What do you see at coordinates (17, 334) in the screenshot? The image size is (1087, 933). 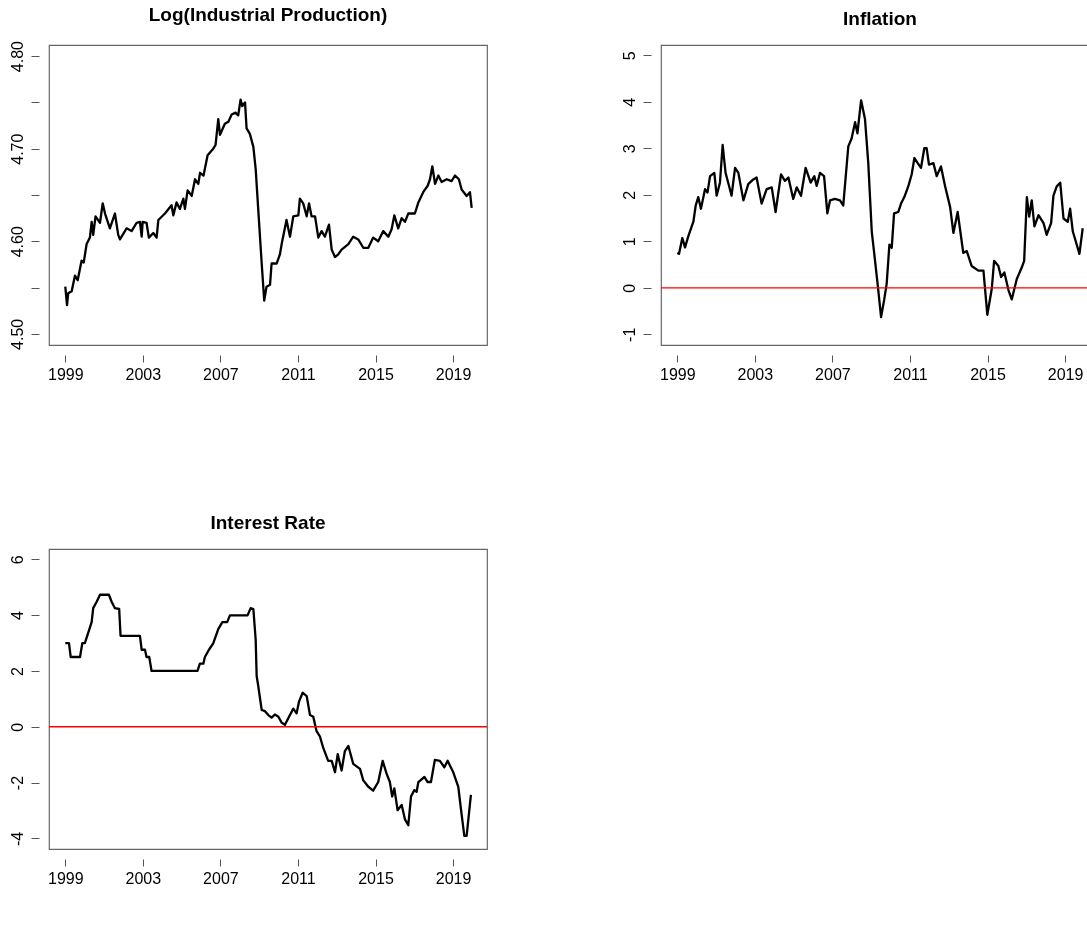 I see `y-tick-label: 4.50` at bounding box center [17, 334].